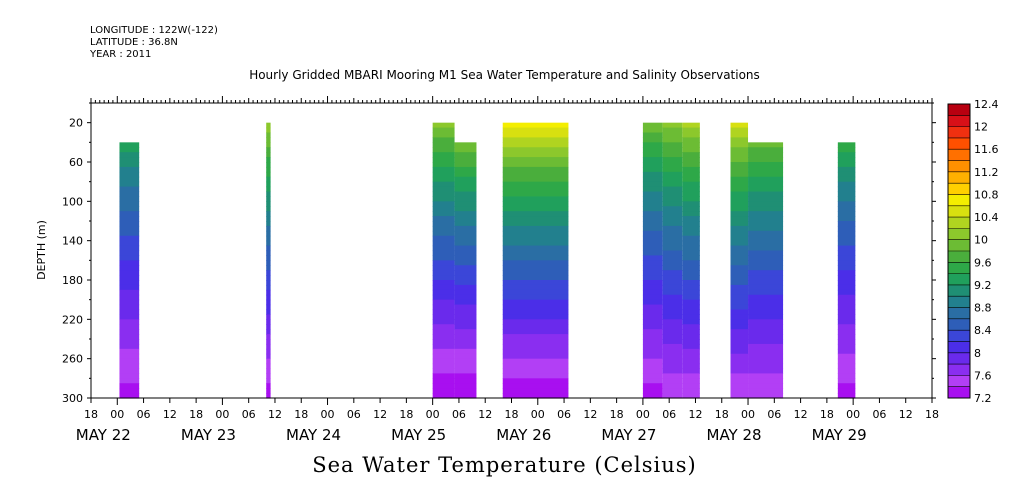 The image size is (1009, 504). What do you see at coordinates (986, 104) in the screenshot?
I see `colorbar-tick-label: 12.4` at bounding box center [986, 104].